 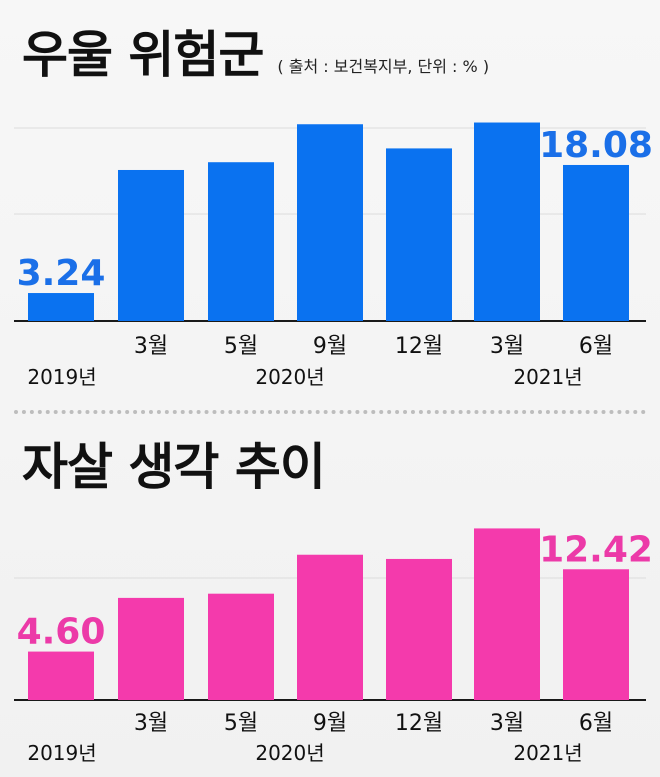 I want to click on section-divider, so click(x=330, y=412).